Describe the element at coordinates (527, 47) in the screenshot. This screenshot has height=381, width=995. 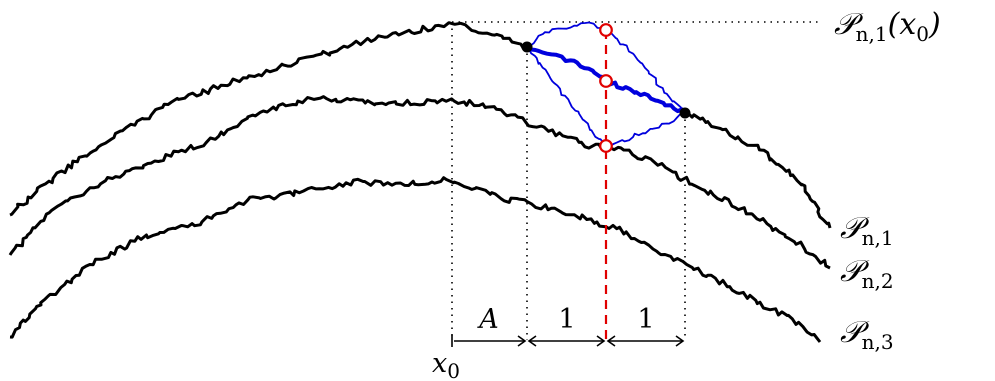
I see `left-endpoint-dot` at that location.